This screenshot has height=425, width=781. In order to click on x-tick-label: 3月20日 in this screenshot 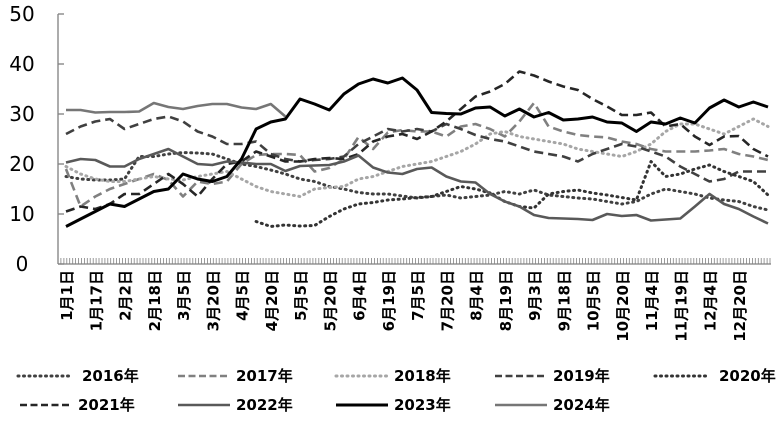, I will do `click(213, 300)`.